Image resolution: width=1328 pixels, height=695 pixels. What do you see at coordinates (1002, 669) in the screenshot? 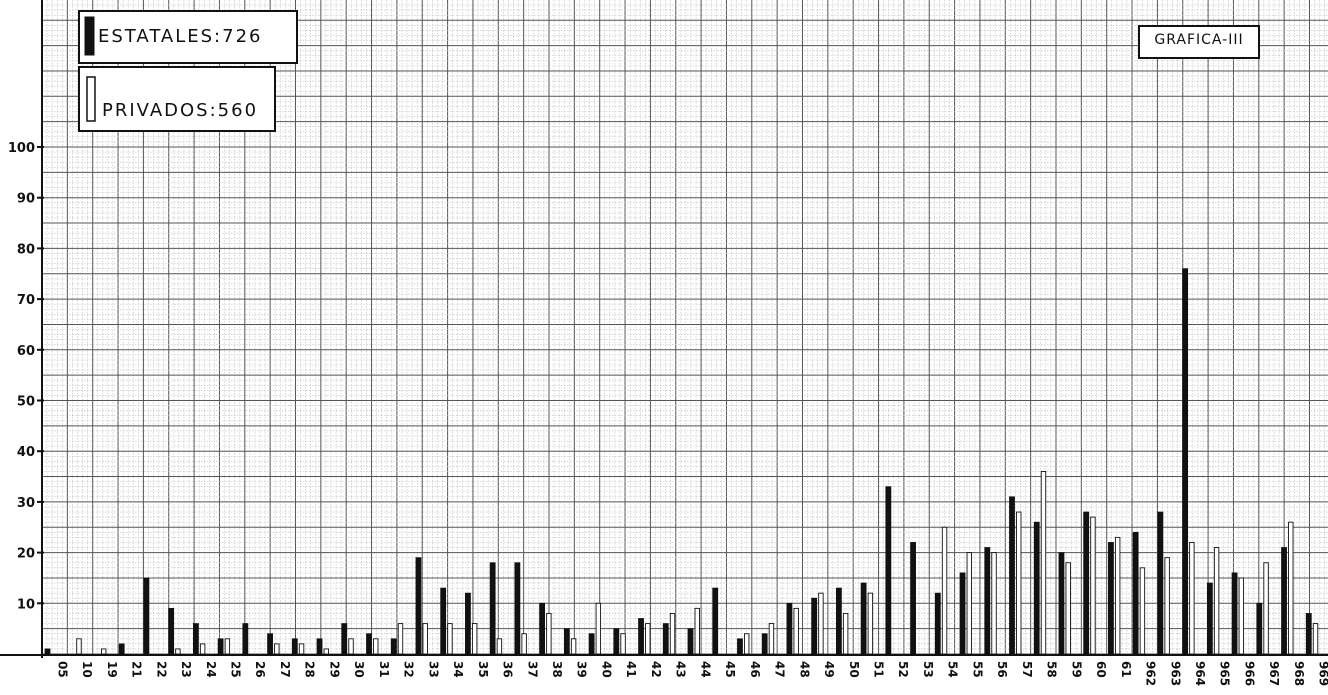
I see `x-tick-label: 56` at bounding box center [1002, 669].